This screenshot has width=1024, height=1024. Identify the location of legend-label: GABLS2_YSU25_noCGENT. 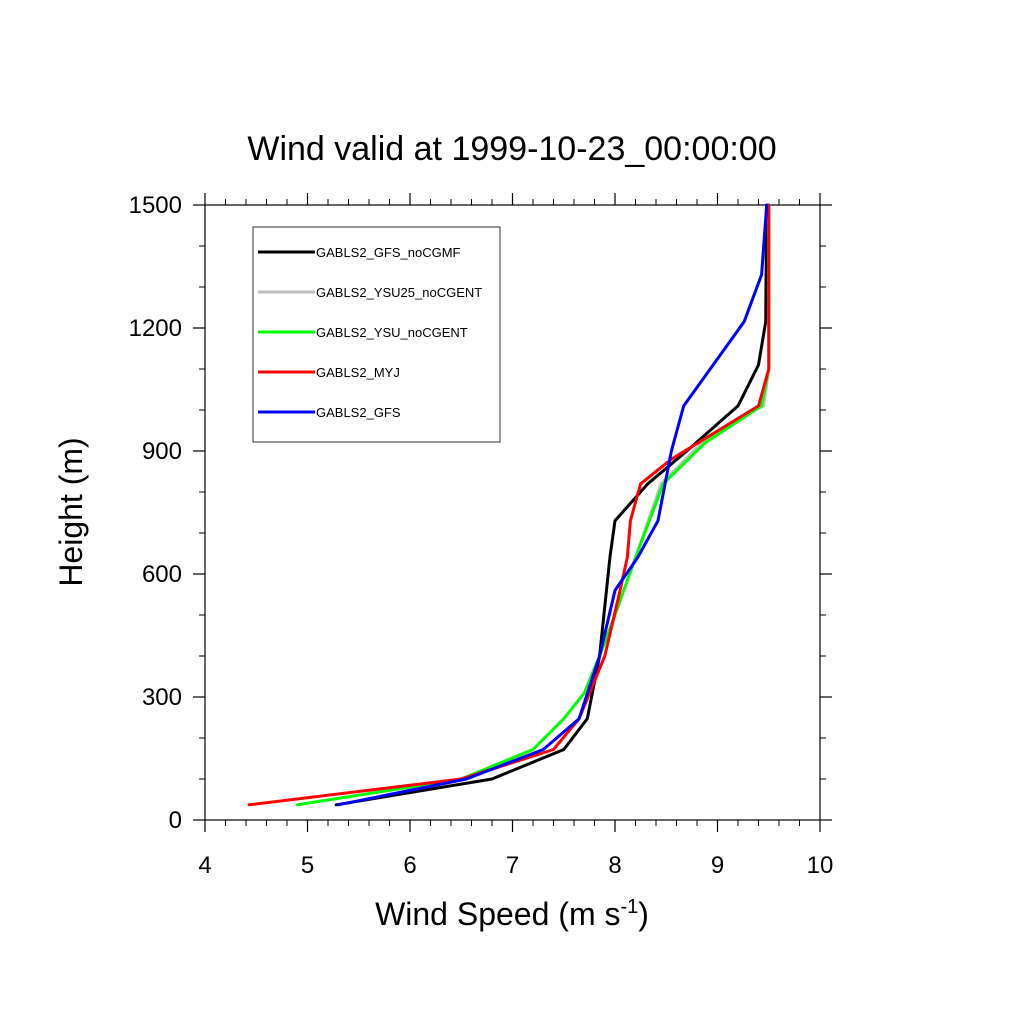
(399, 292).